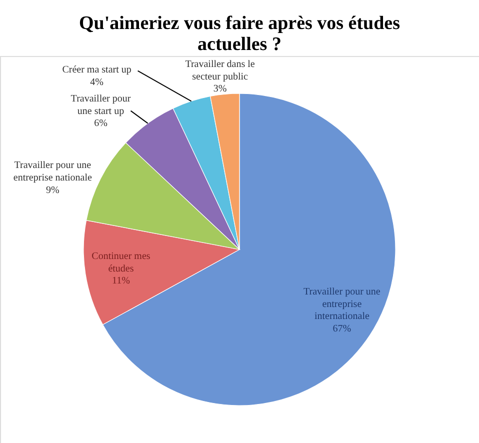 The width and height of the screenshot is (479, 443). I want to click on data-label: 3%, so click(220, 89).